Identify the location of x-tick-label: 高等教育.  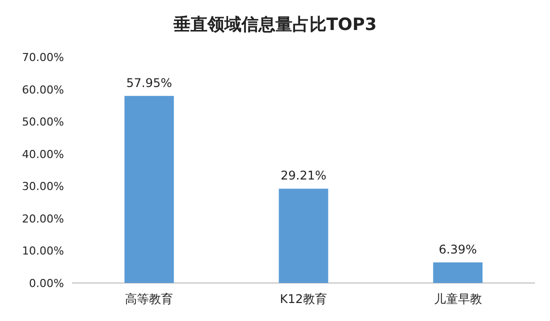
(149, 299).